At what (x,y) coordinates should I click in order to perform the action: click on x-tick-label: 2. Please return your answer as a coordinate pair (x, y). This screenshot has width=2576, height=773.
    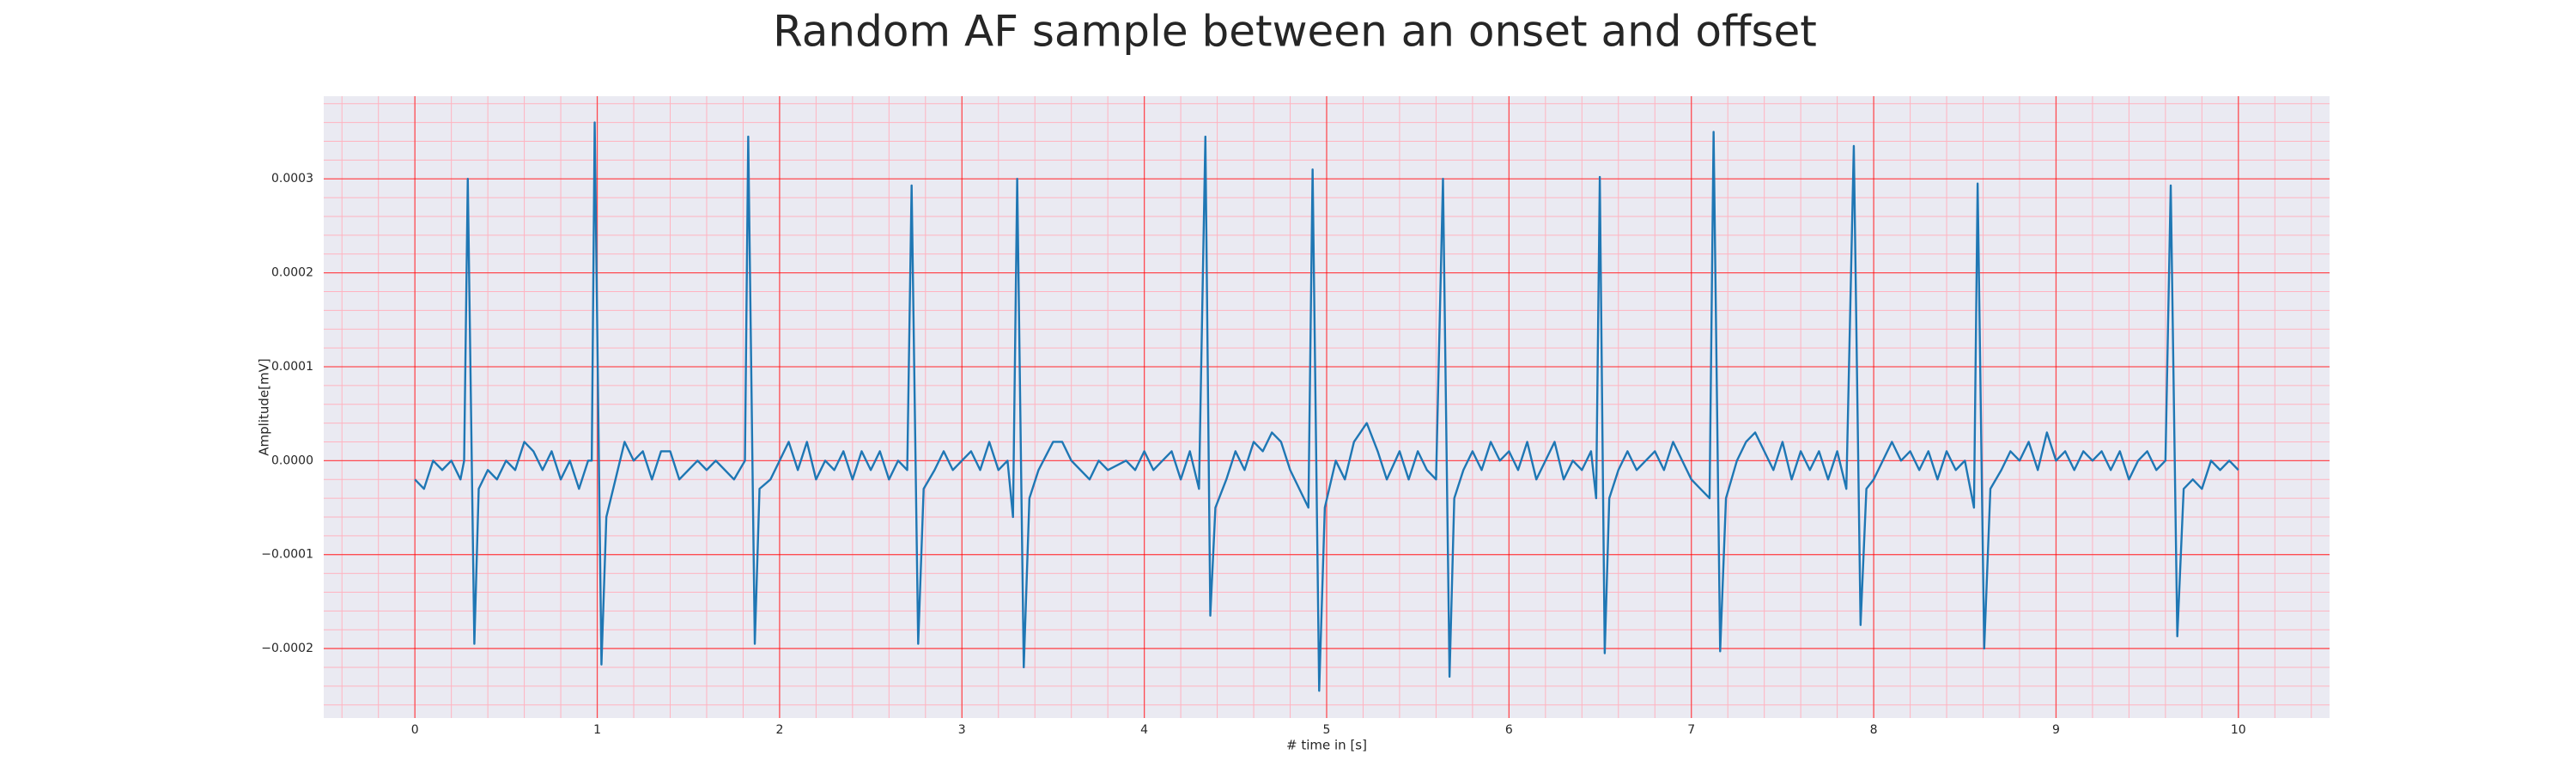
    Looking at the image, I should click on (779, 730).